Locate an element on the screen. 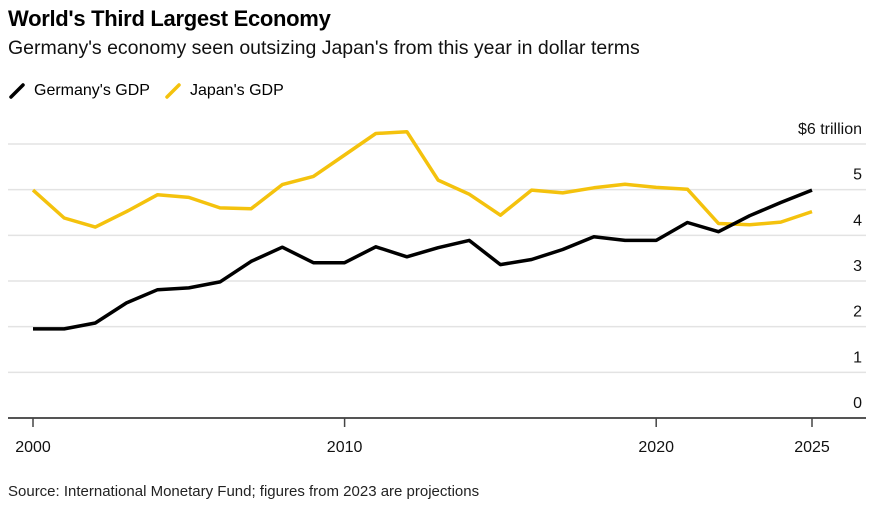 This screenshot has width=881, height=508. legend: Germany's GDP Japan's GDP is located at coordinates (153, 91).